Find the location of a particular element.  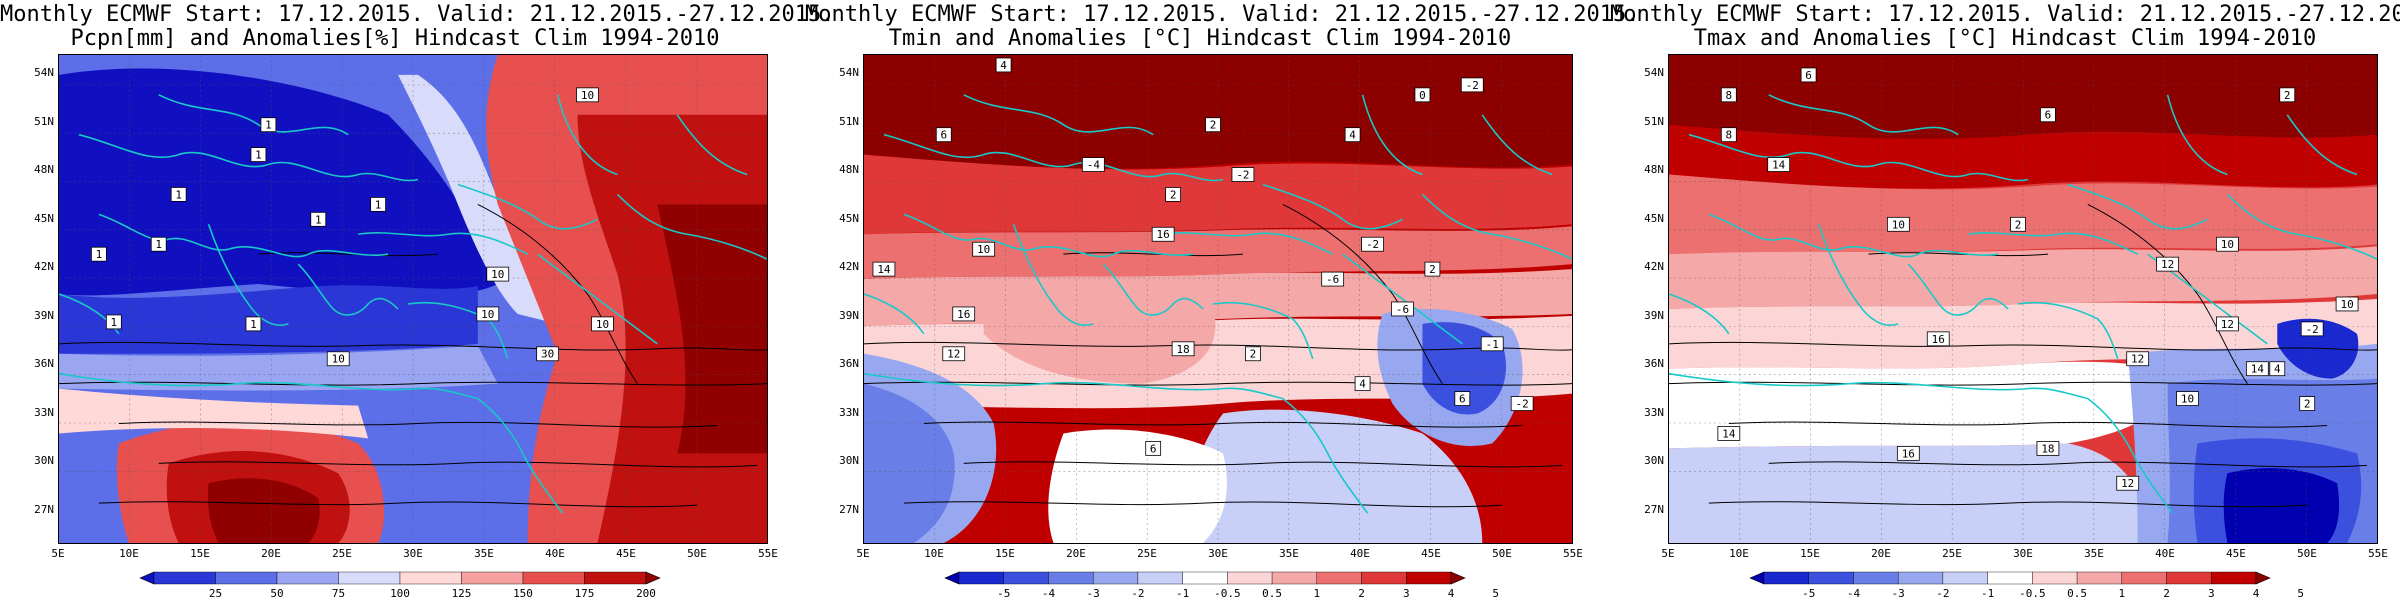

longitude-tick-label: 5E is located at coordinates (58, 553).